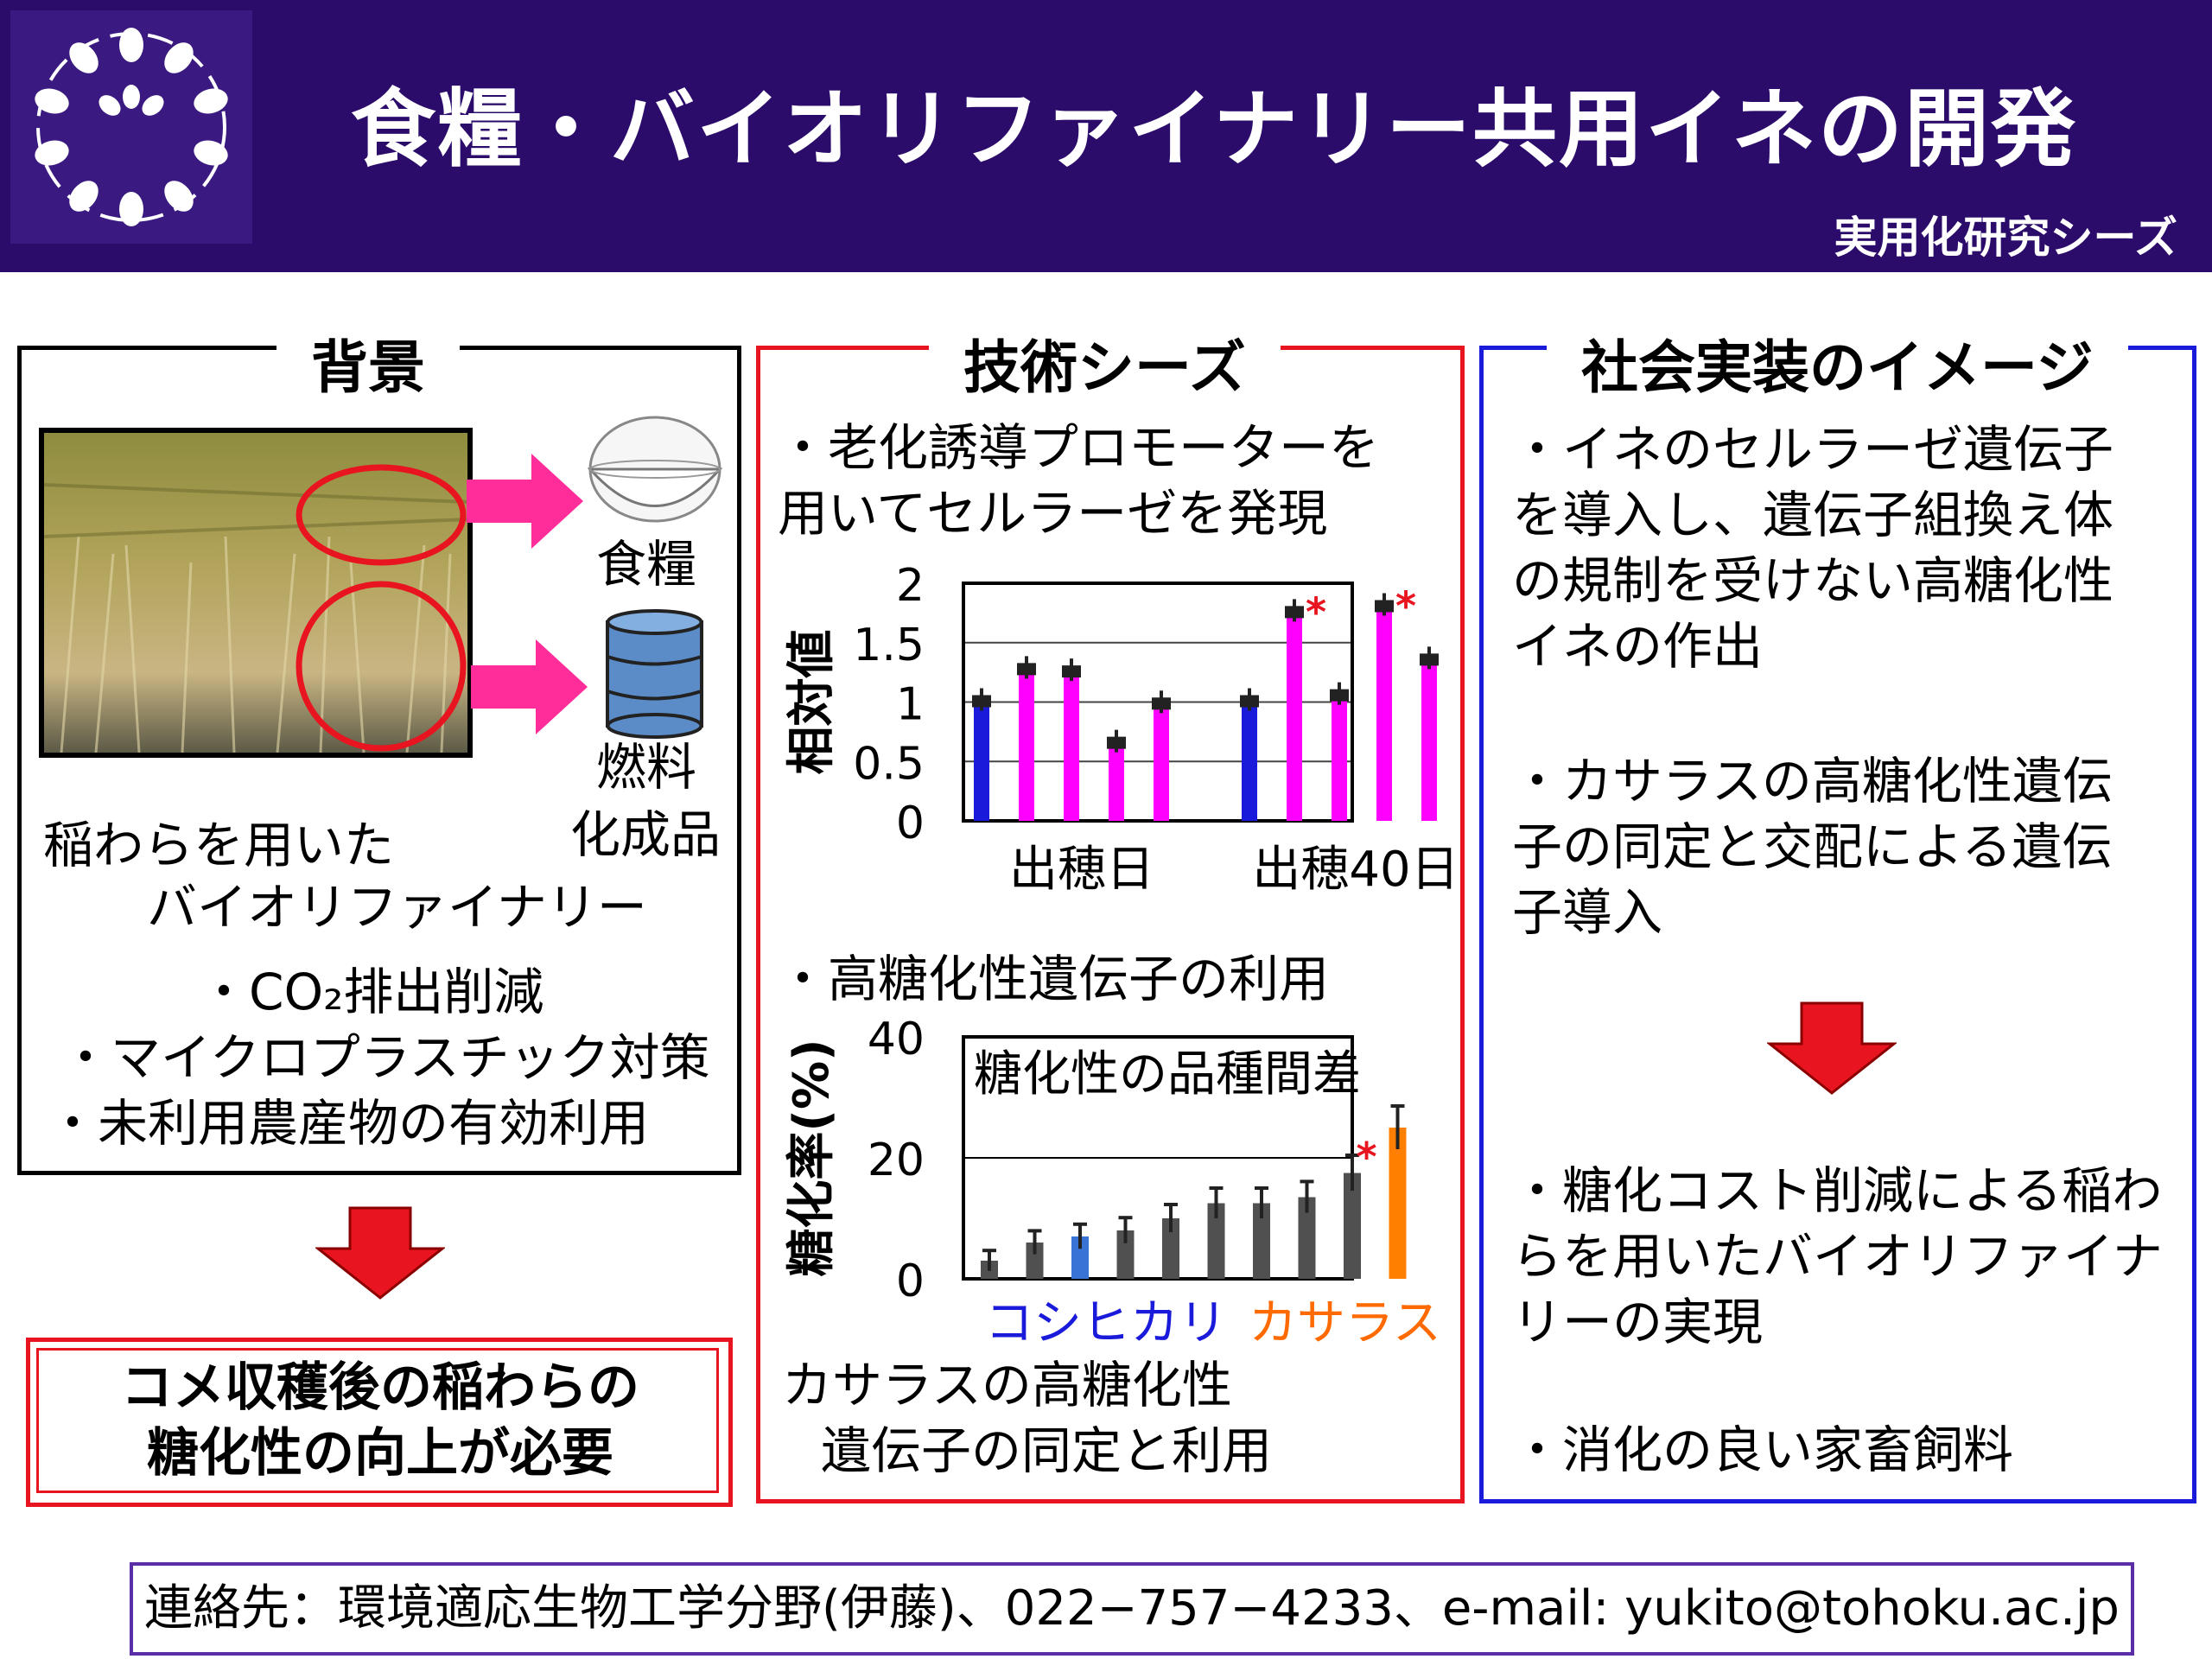  What do you see at coordinates (1638, 646) in the screenshot?
I see `social-item1-line4: イネの作出` at bounding box center [1638, 646].